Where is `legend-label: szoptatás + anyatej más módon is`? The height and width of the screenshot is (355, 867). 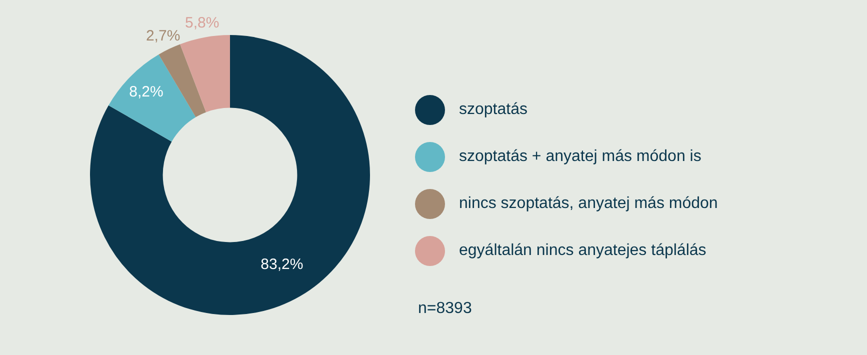 legend-label: szoptatás + anyatej más módon is is located at coordinates (580, 157).